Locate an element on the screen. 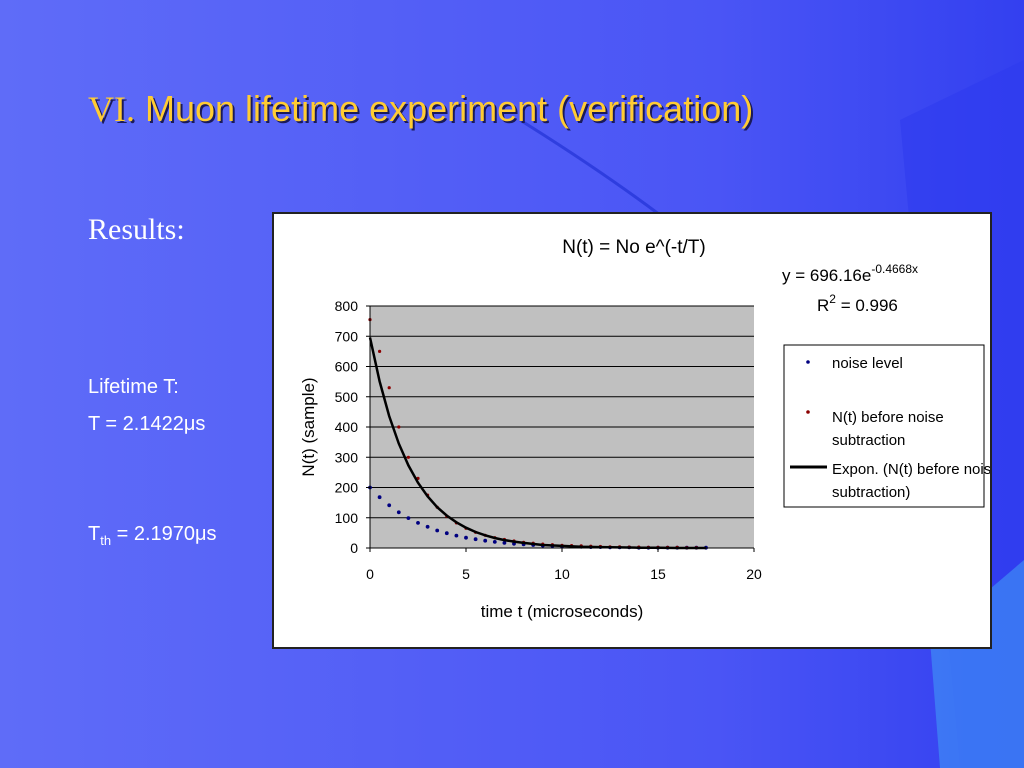 This screenshot has width=1024, height=768. trendline-equation: y = 696.16e-0.4668x is located at coordinates (850, 273).